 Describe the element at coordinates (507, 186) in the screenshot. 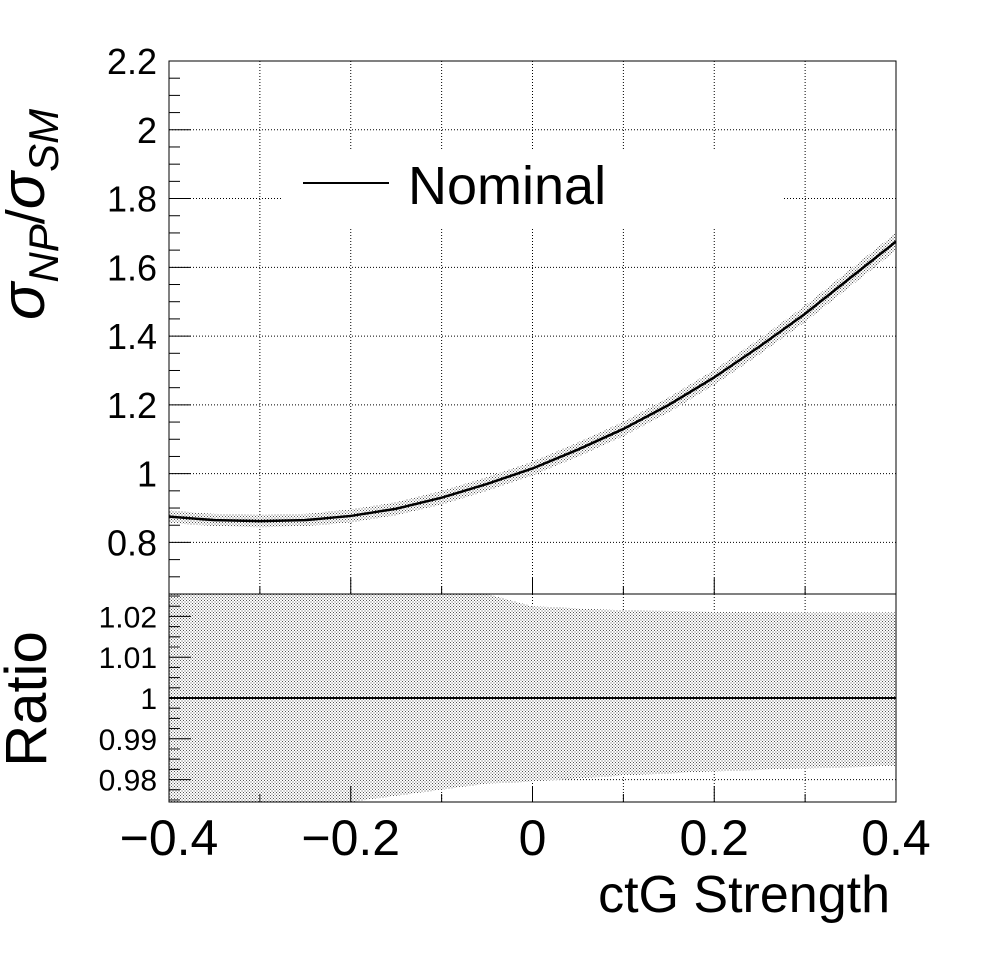

I see `legend-label-nominal: Nominal` at that location.